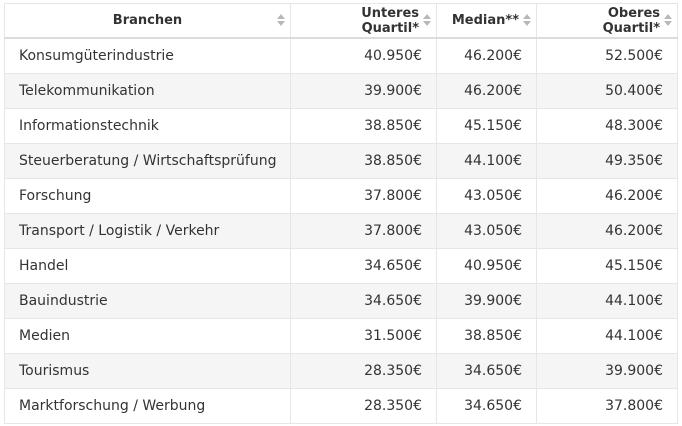 The width and height of the screenshot is (682, 426). I want to click on table-row: Bauindustrie 34.650€ 39.900€ 44.100€, so click(341, 301).